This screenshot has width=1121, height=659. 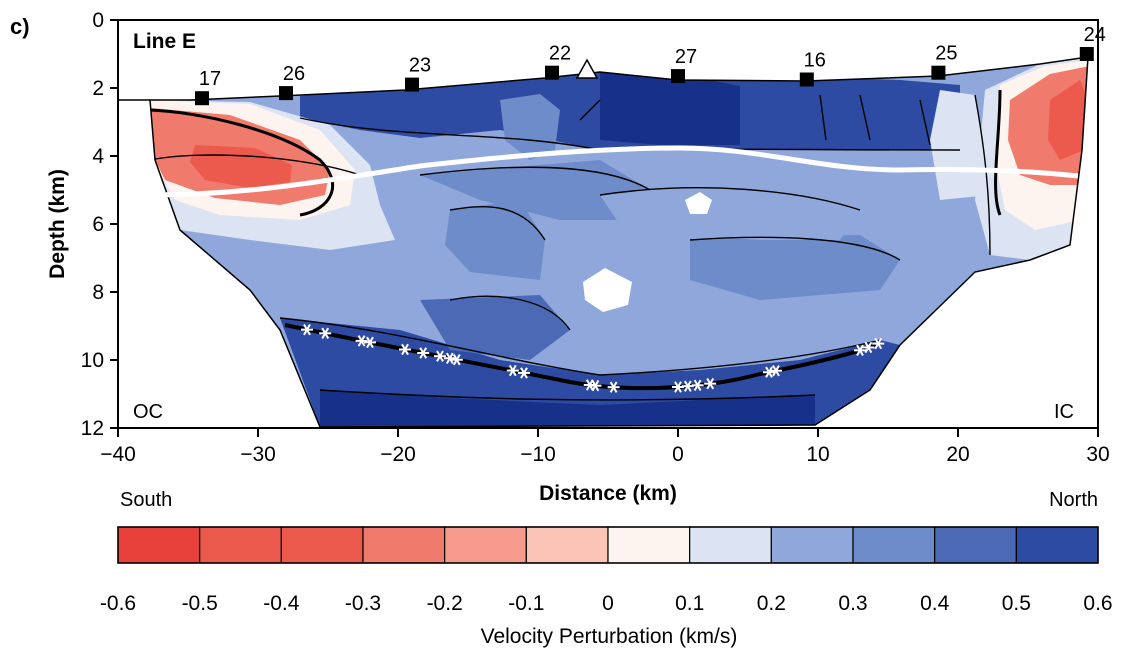 What do you see at coordinates (495, 327) in the screenshot?
I see `deep-mid-band` at bounding box center [495, 327].